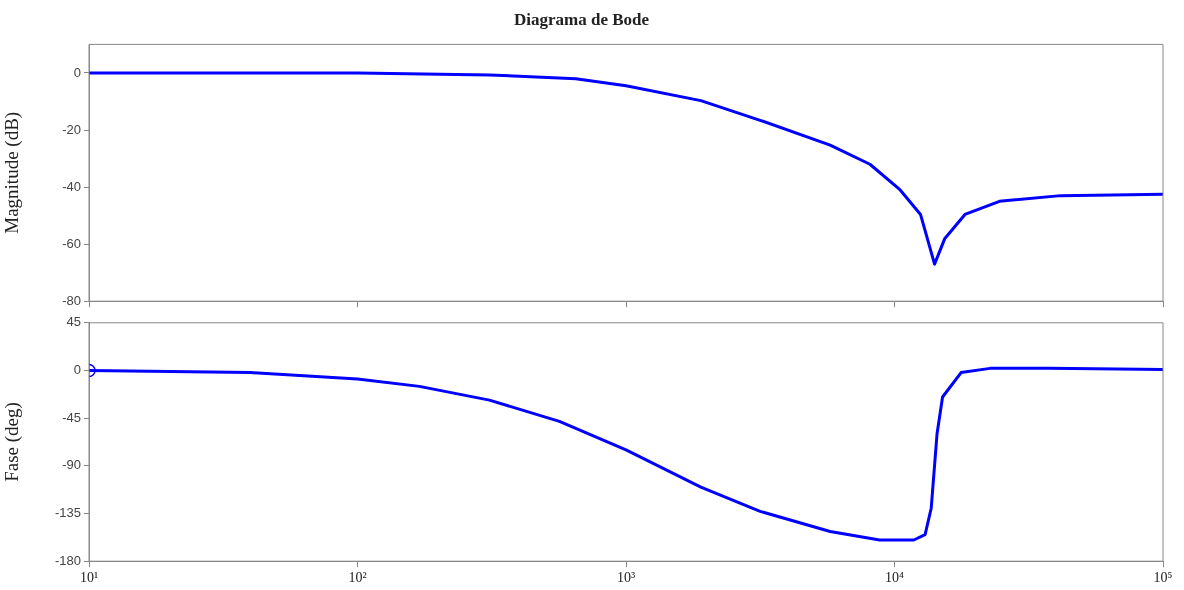 This screenshot has height=590, width=1184. What do you see at coordinates (71, 186) in the screenshot?
I see `y-tick-label: -40` at bounding box center [71, 186].